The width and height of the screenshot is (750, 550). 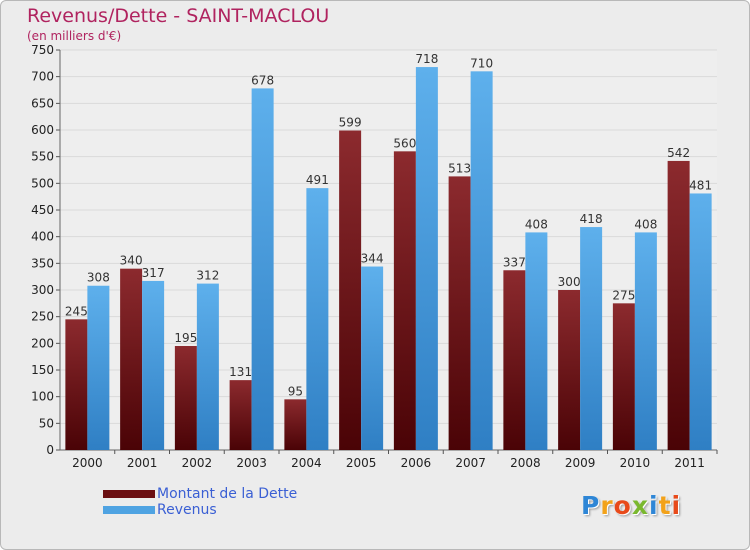 I want to click on x-tick-label: 2001, so click(x=142, y=463).